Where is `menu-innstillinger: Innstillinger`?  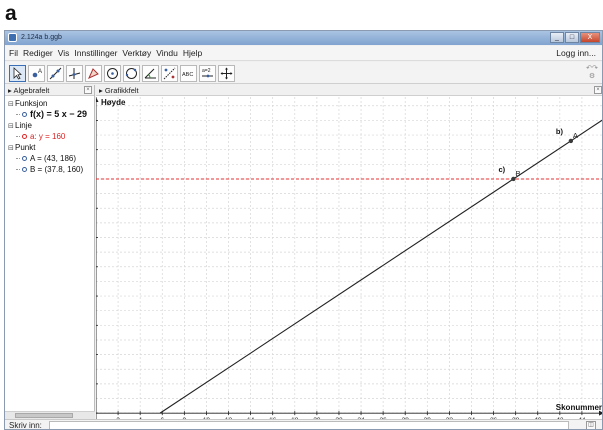
menu-innstillinger: Innstillinger is located at coordinates (96, 53).